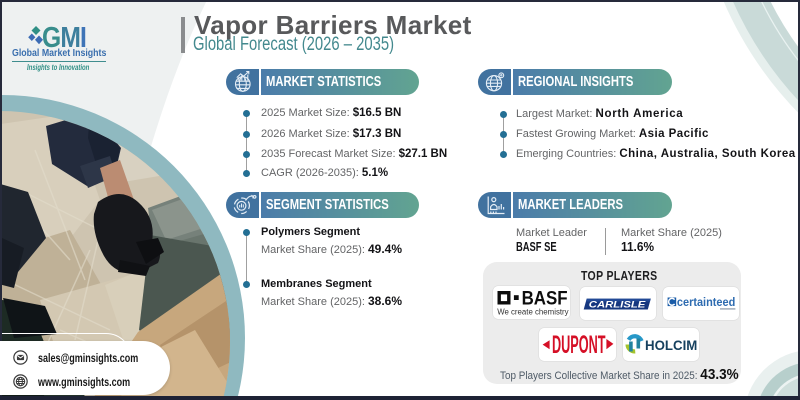 Image resolution: width=800 pixels, height=400 pixels. Describe the element at coordinates (532, 311) in the screenshot. I see `svg-text: We create chemistry` at that location.